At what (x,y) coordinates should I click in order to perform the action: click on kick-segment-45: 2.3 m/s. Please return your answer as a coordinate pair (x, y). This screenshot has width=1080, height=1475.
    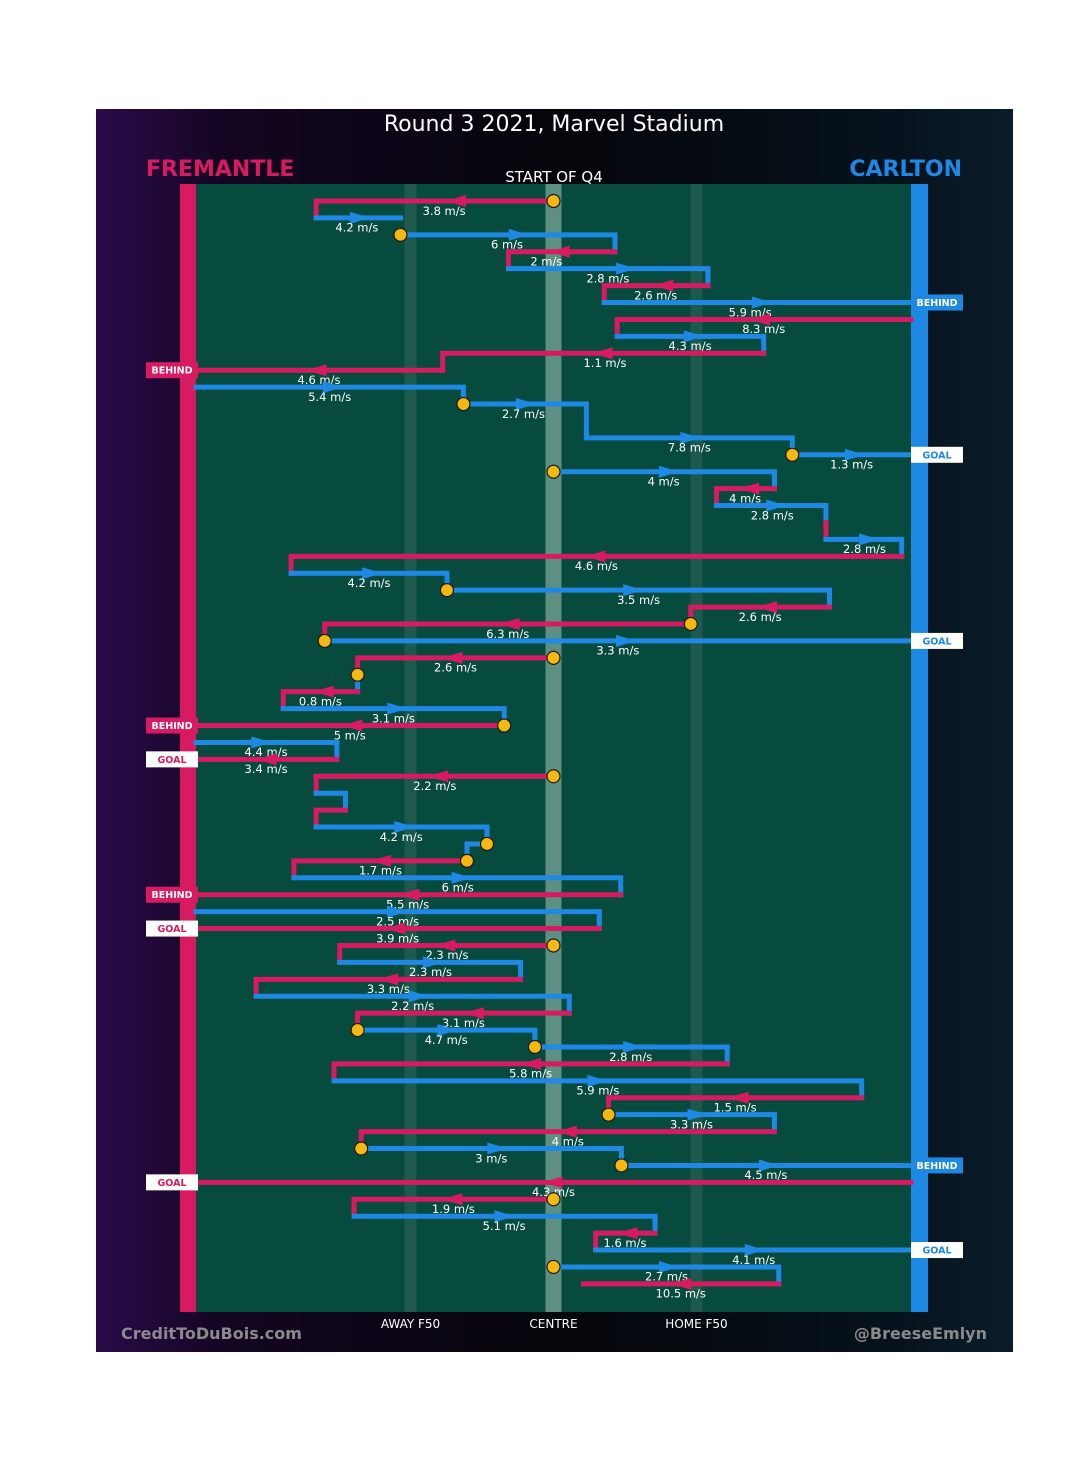
    Looking at the image, I should click on (430, 969).